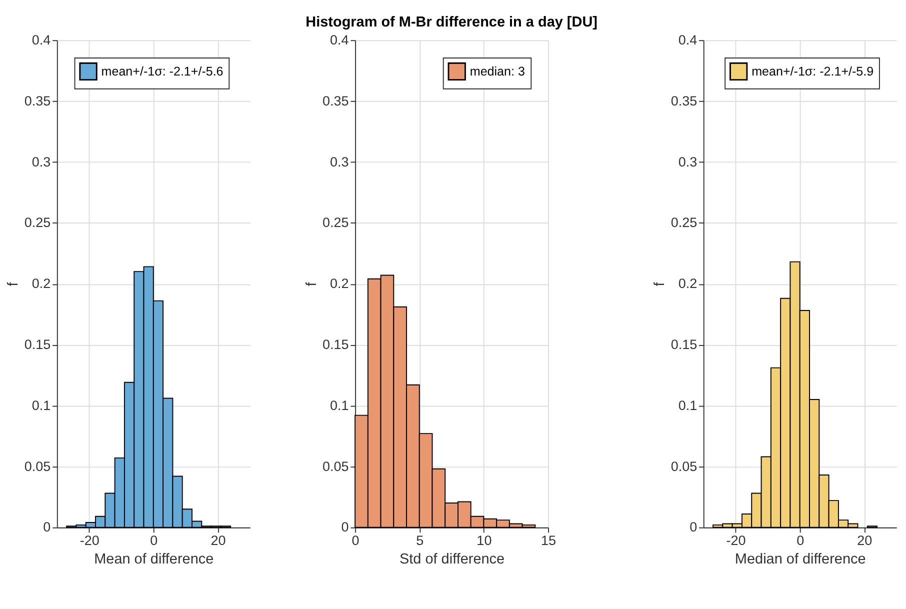 Image resolution: width=906 pixels, height=609 pixels. What do you see at coordinates (484, 540) in the screenshot?
I see `x-tick-label: 10` at bounding box center [484, 540].